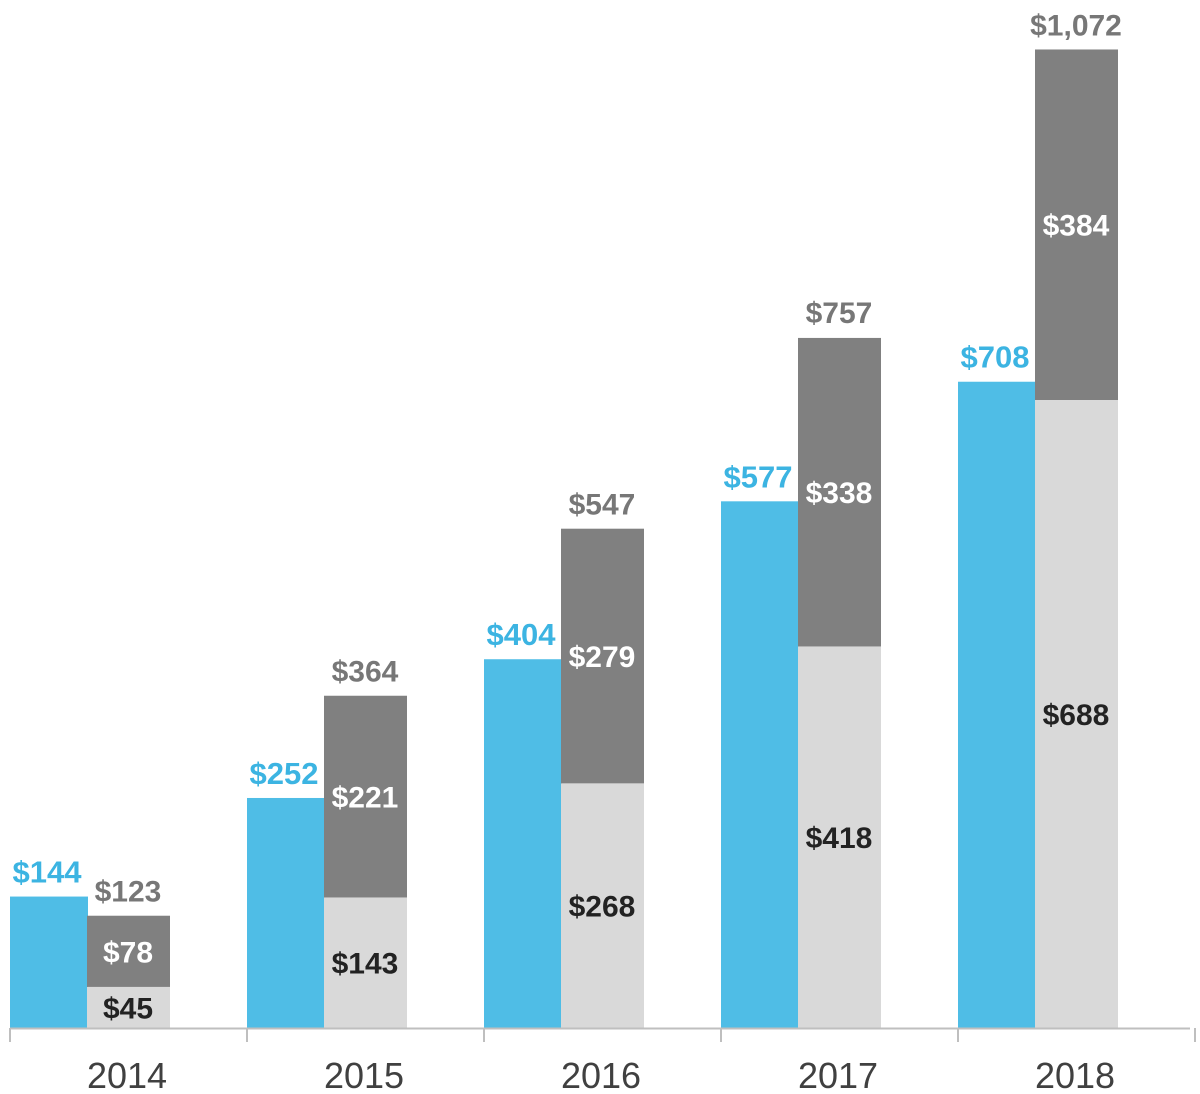  I want to click on bar-blue-2018, so click(997, 704).